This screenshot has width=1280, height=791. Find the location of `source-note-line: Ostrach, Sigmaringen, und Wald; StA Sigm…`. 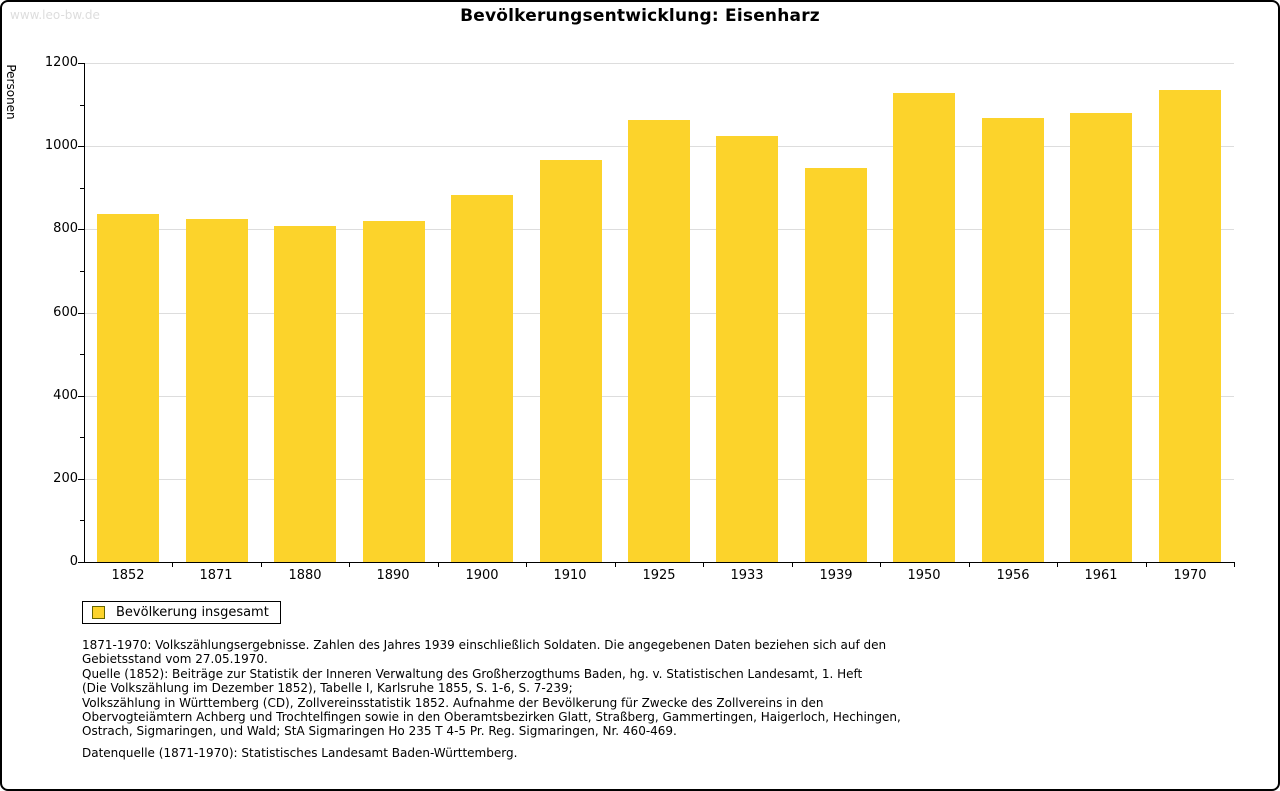

source-note-line: Ostrach, Sigmaringen, und Wald; StA Sigm… is located at coordinates (379, 731).